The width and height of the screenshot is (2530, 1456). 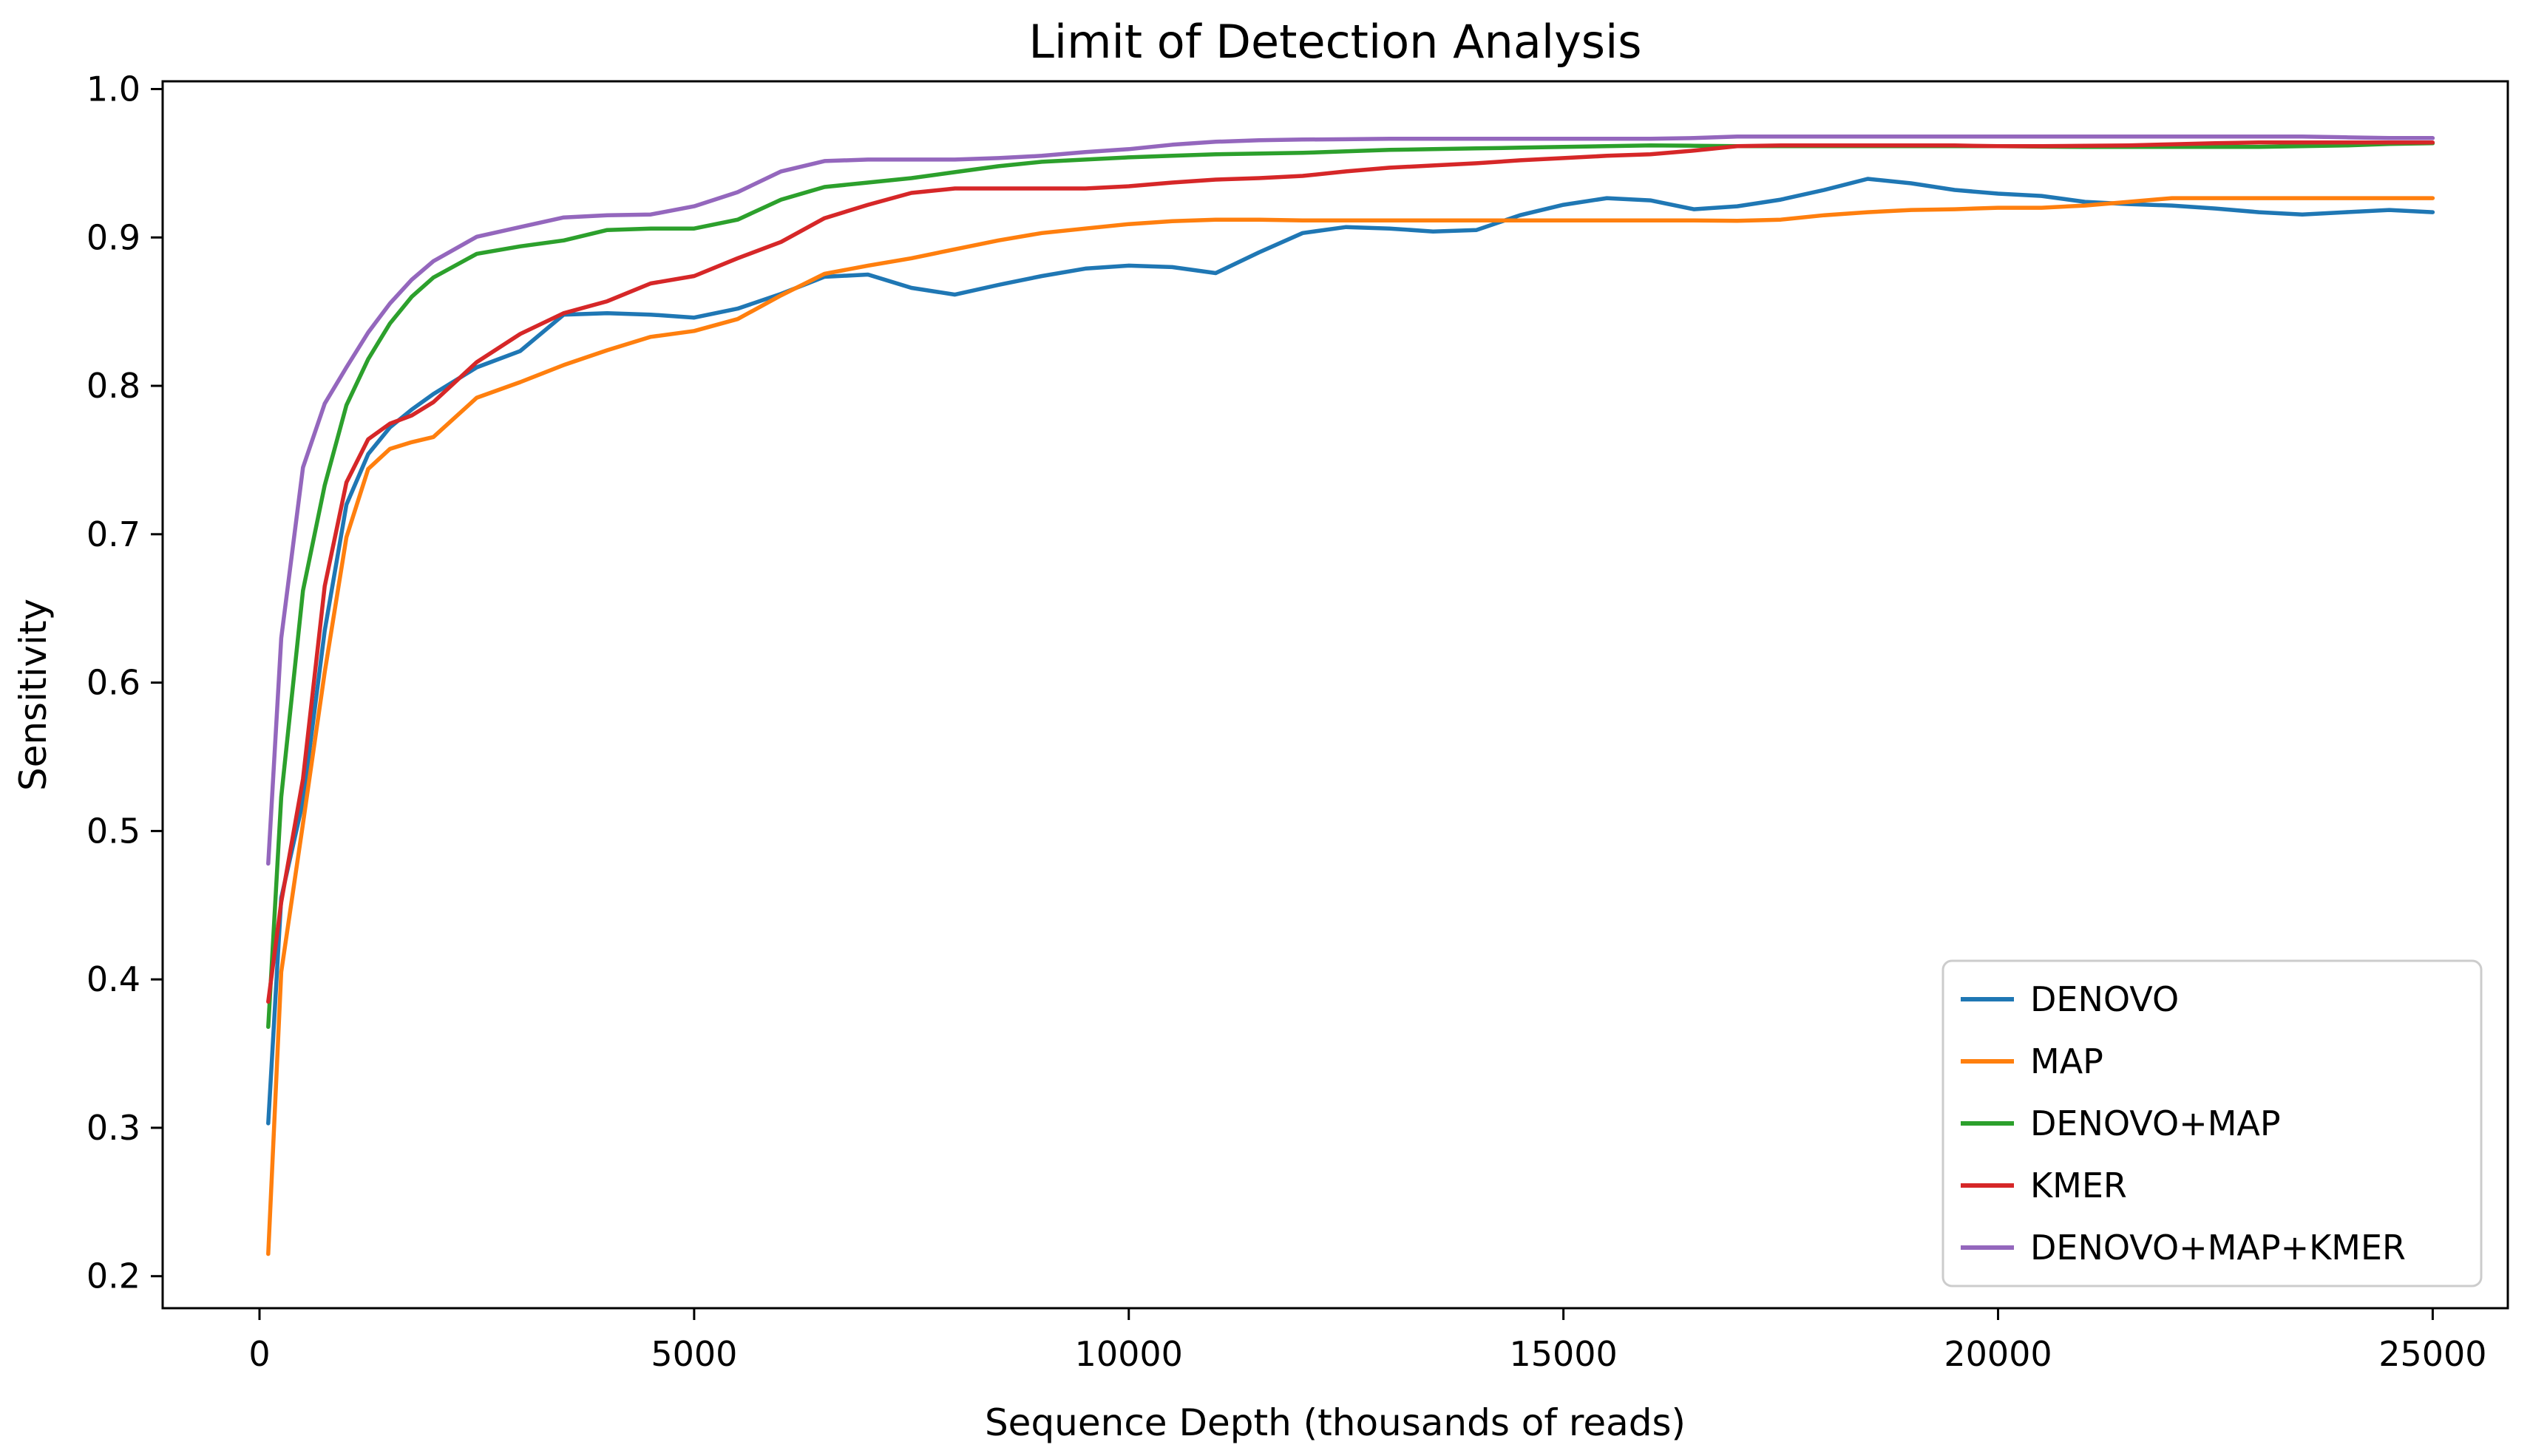 What do you see at coordinates (2155, 1123) in the screenshot?
I see `legend-label-denovo-map: DENOVO+MAP` at bounding box center [2155, 1123].